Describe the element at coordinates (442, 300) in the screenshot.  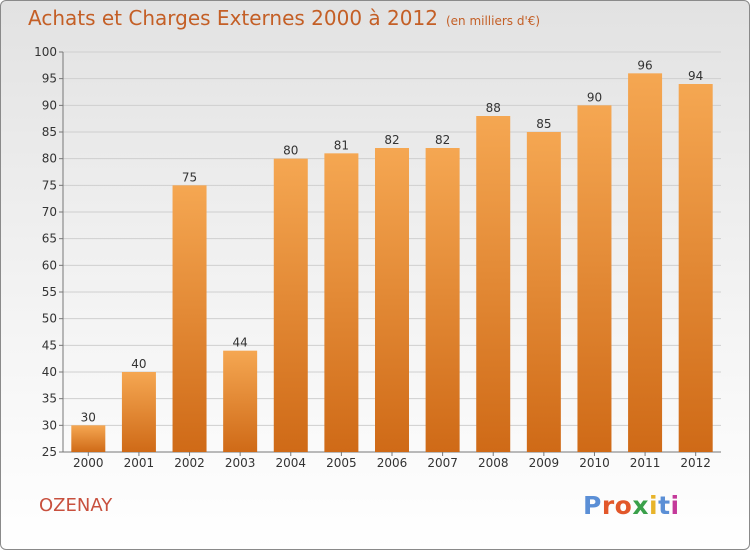
I see `bar-2007` at that location.